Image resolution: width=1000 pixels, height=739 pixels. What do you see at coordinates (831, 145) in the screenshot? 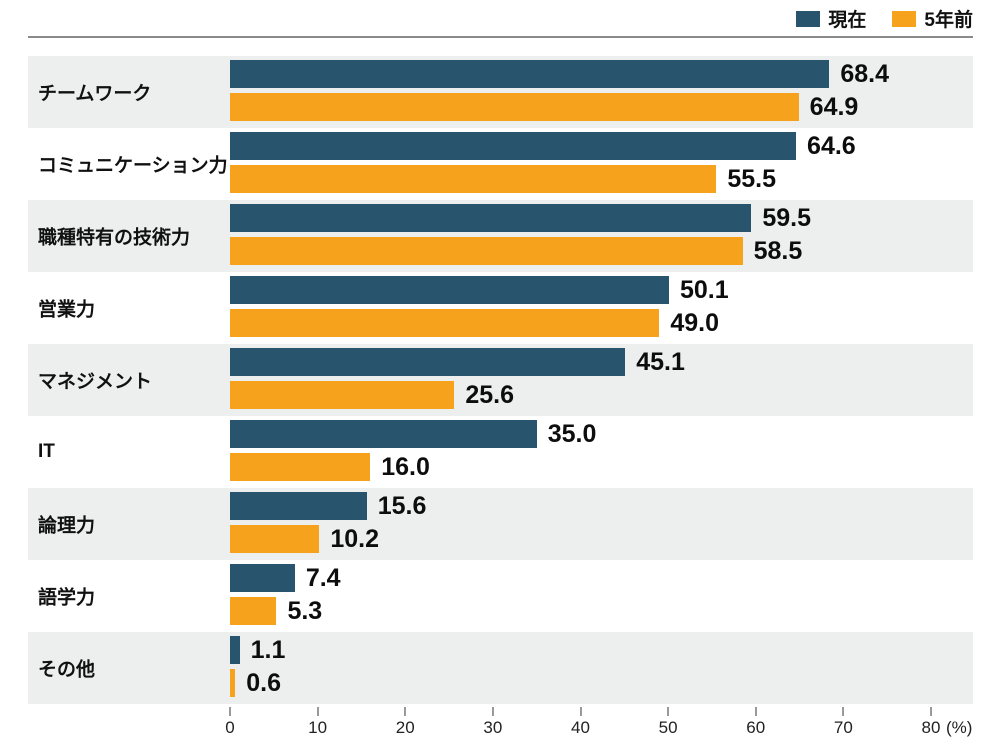
I see `bar-value-label: 64.6` at bounding box center [831, 145].